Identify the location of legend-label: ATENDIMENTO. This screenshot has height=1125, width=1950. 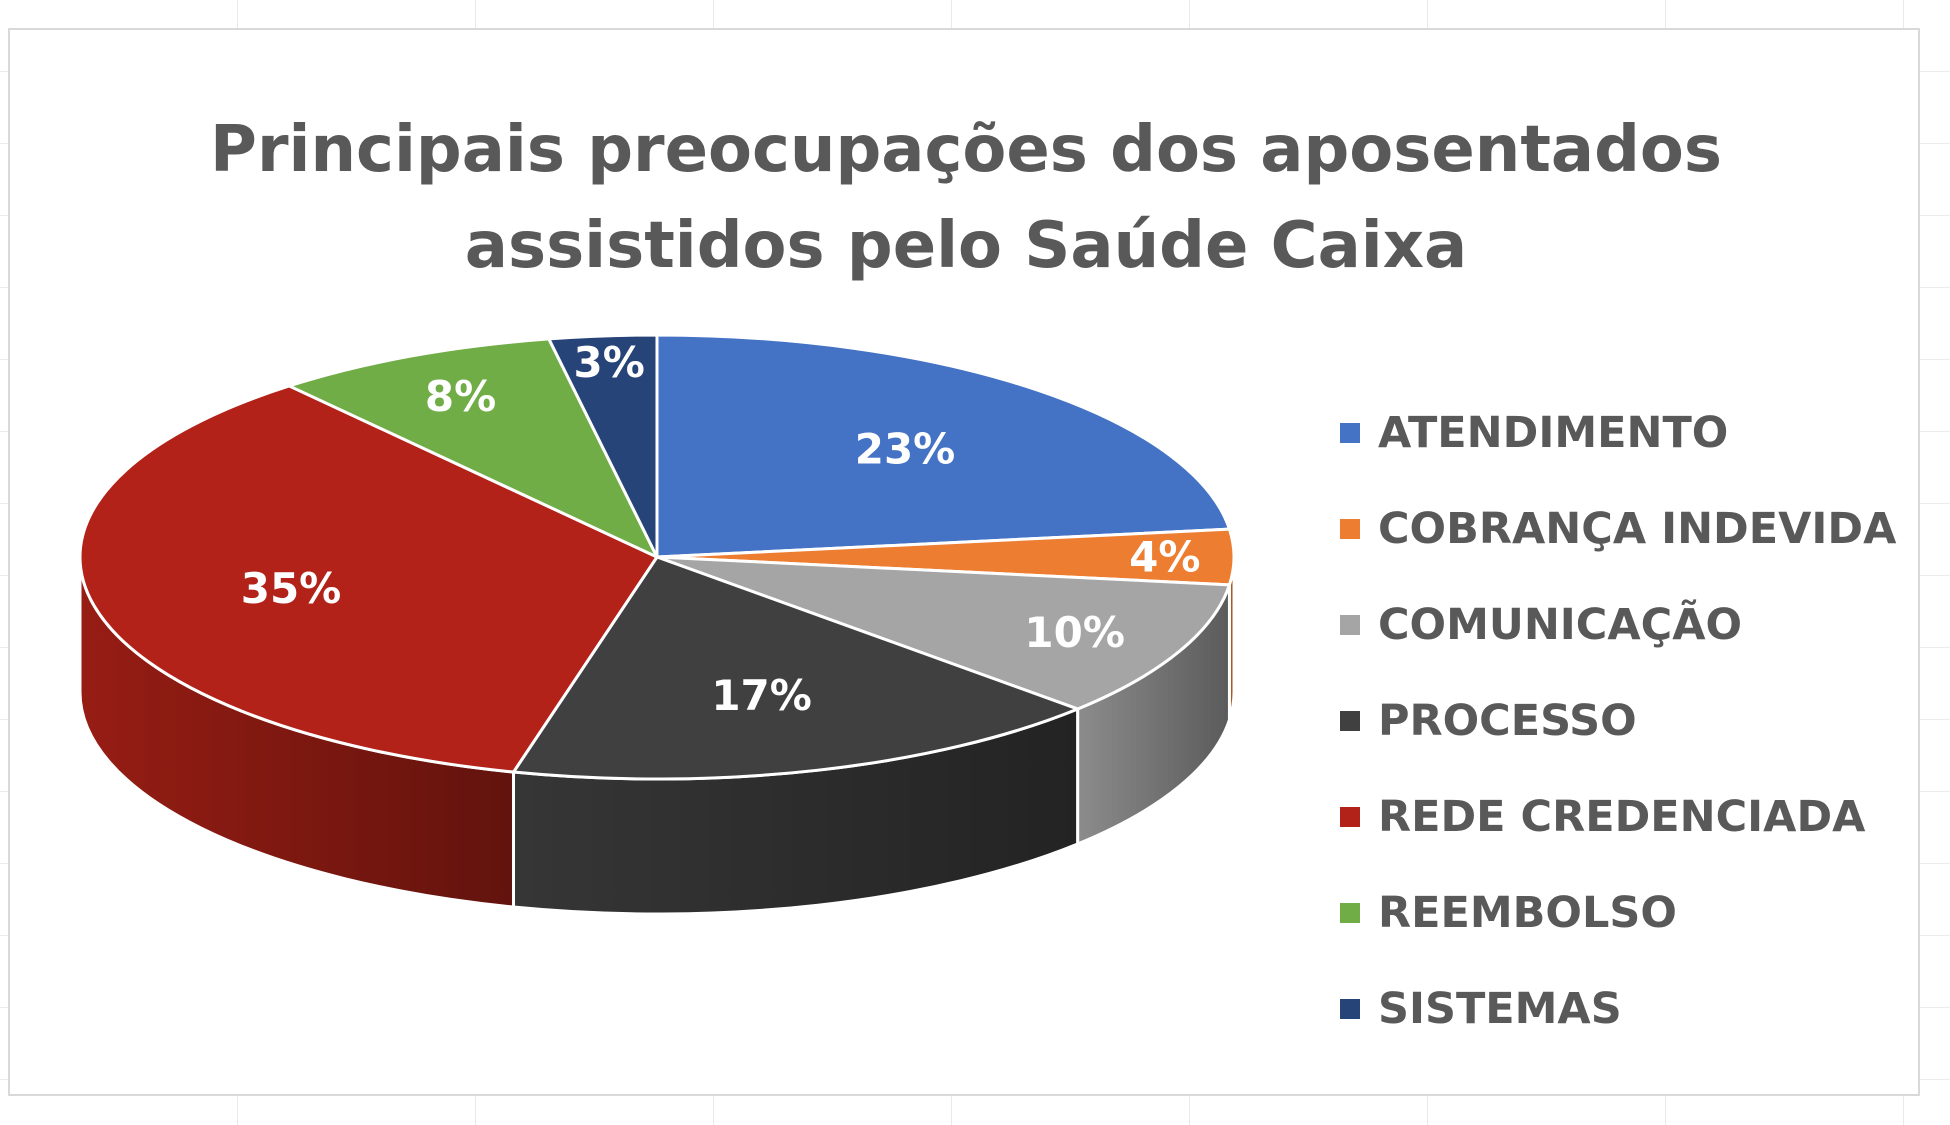
(1553, 433).